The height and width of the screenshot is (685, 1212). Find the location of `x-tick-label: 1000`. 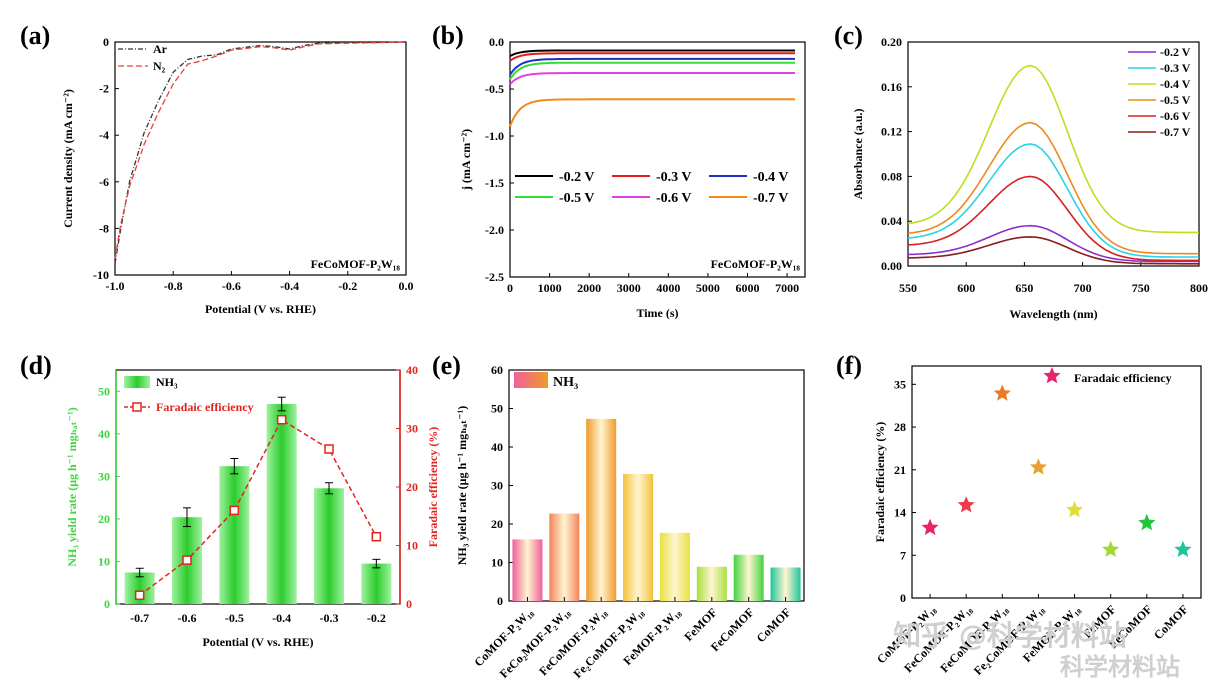

x-tick-label: 1000 is located at coordinates (550, 288).